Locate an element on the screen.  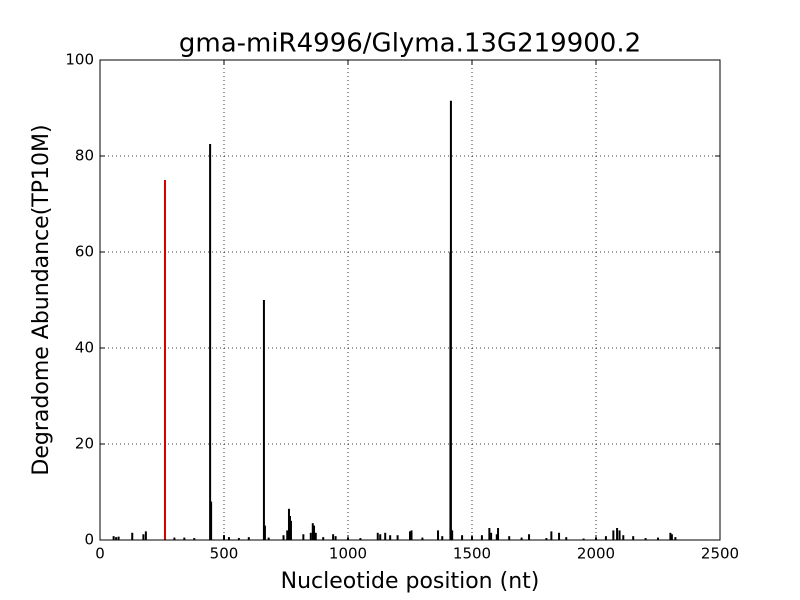
x-tick-label: 500 is located at coordinates (224, 554).